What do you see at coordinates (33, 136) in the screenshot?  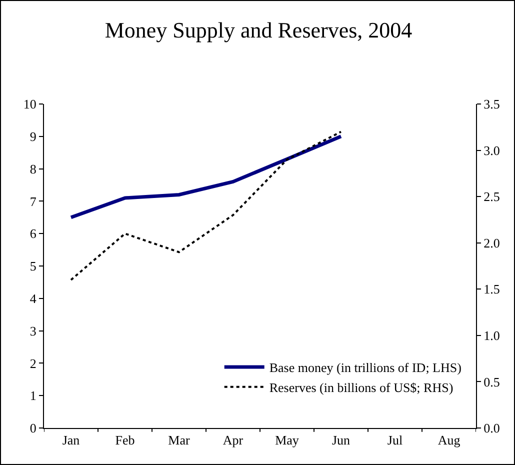 I see `y-tick-label: 9` at bounding box center [33, 136].